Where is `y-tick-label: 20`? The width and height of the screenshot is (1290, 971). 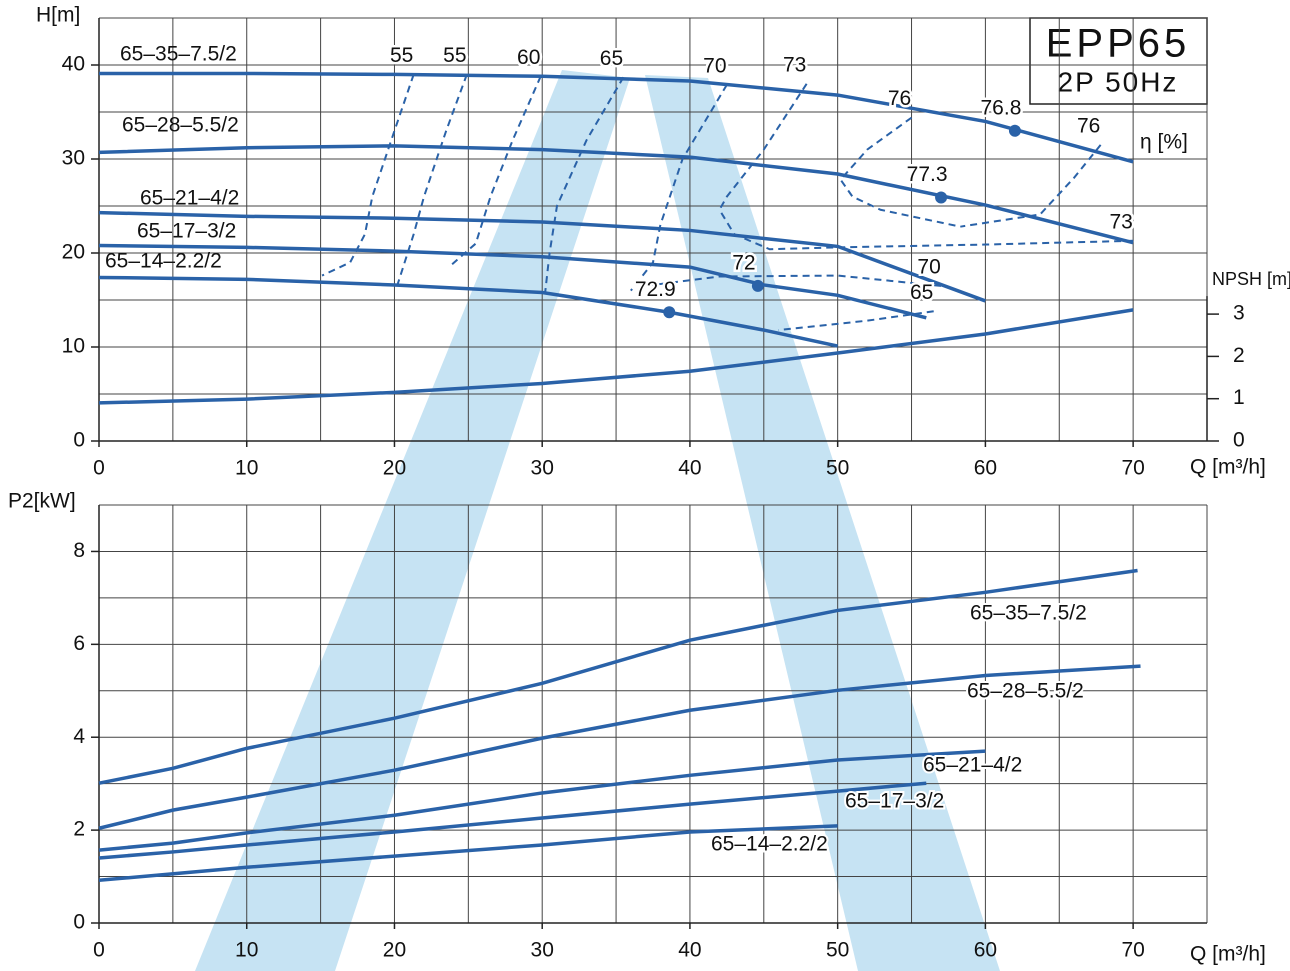 y-tick-label: 20 is located at coordinates (73, 252).